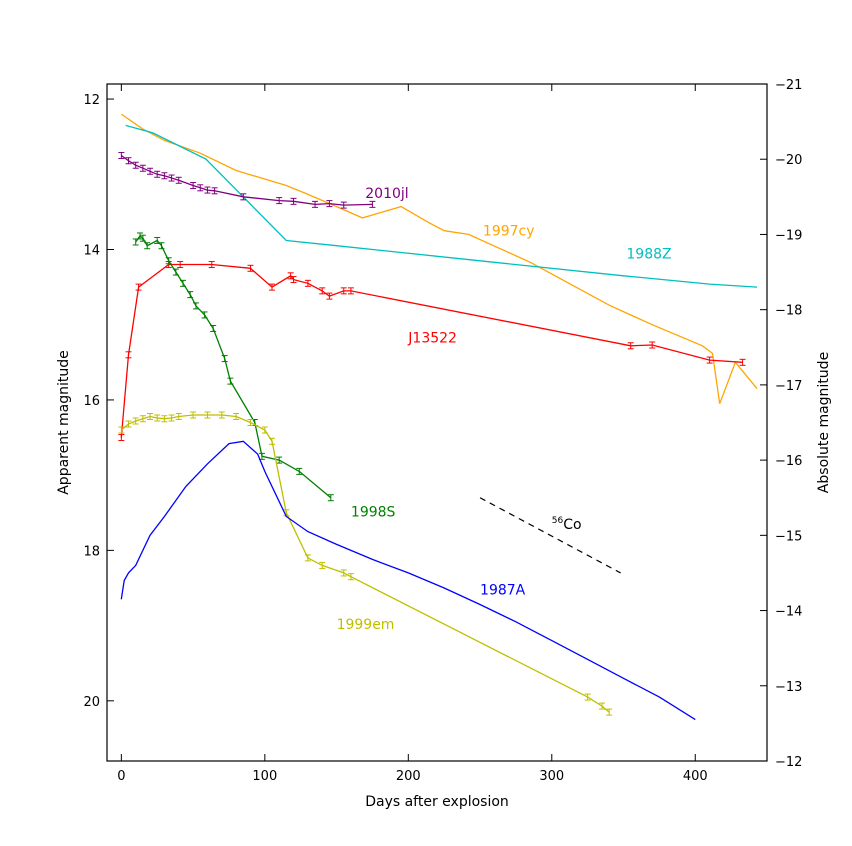 The image size is (852, 846). What do you see at coordinates (558, 521) in the screenshot?
I see `cobalt-decay-label-superscript: 56` at bounding box center [558, 521].